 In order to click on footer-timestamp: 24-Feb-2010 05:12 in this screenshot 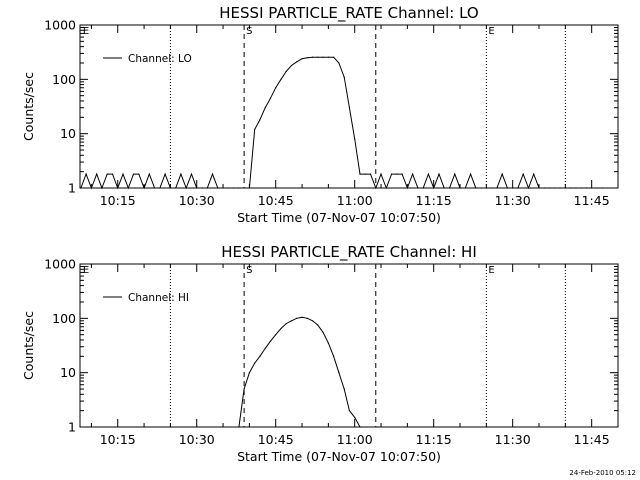, I will do `click(602, 473)`.